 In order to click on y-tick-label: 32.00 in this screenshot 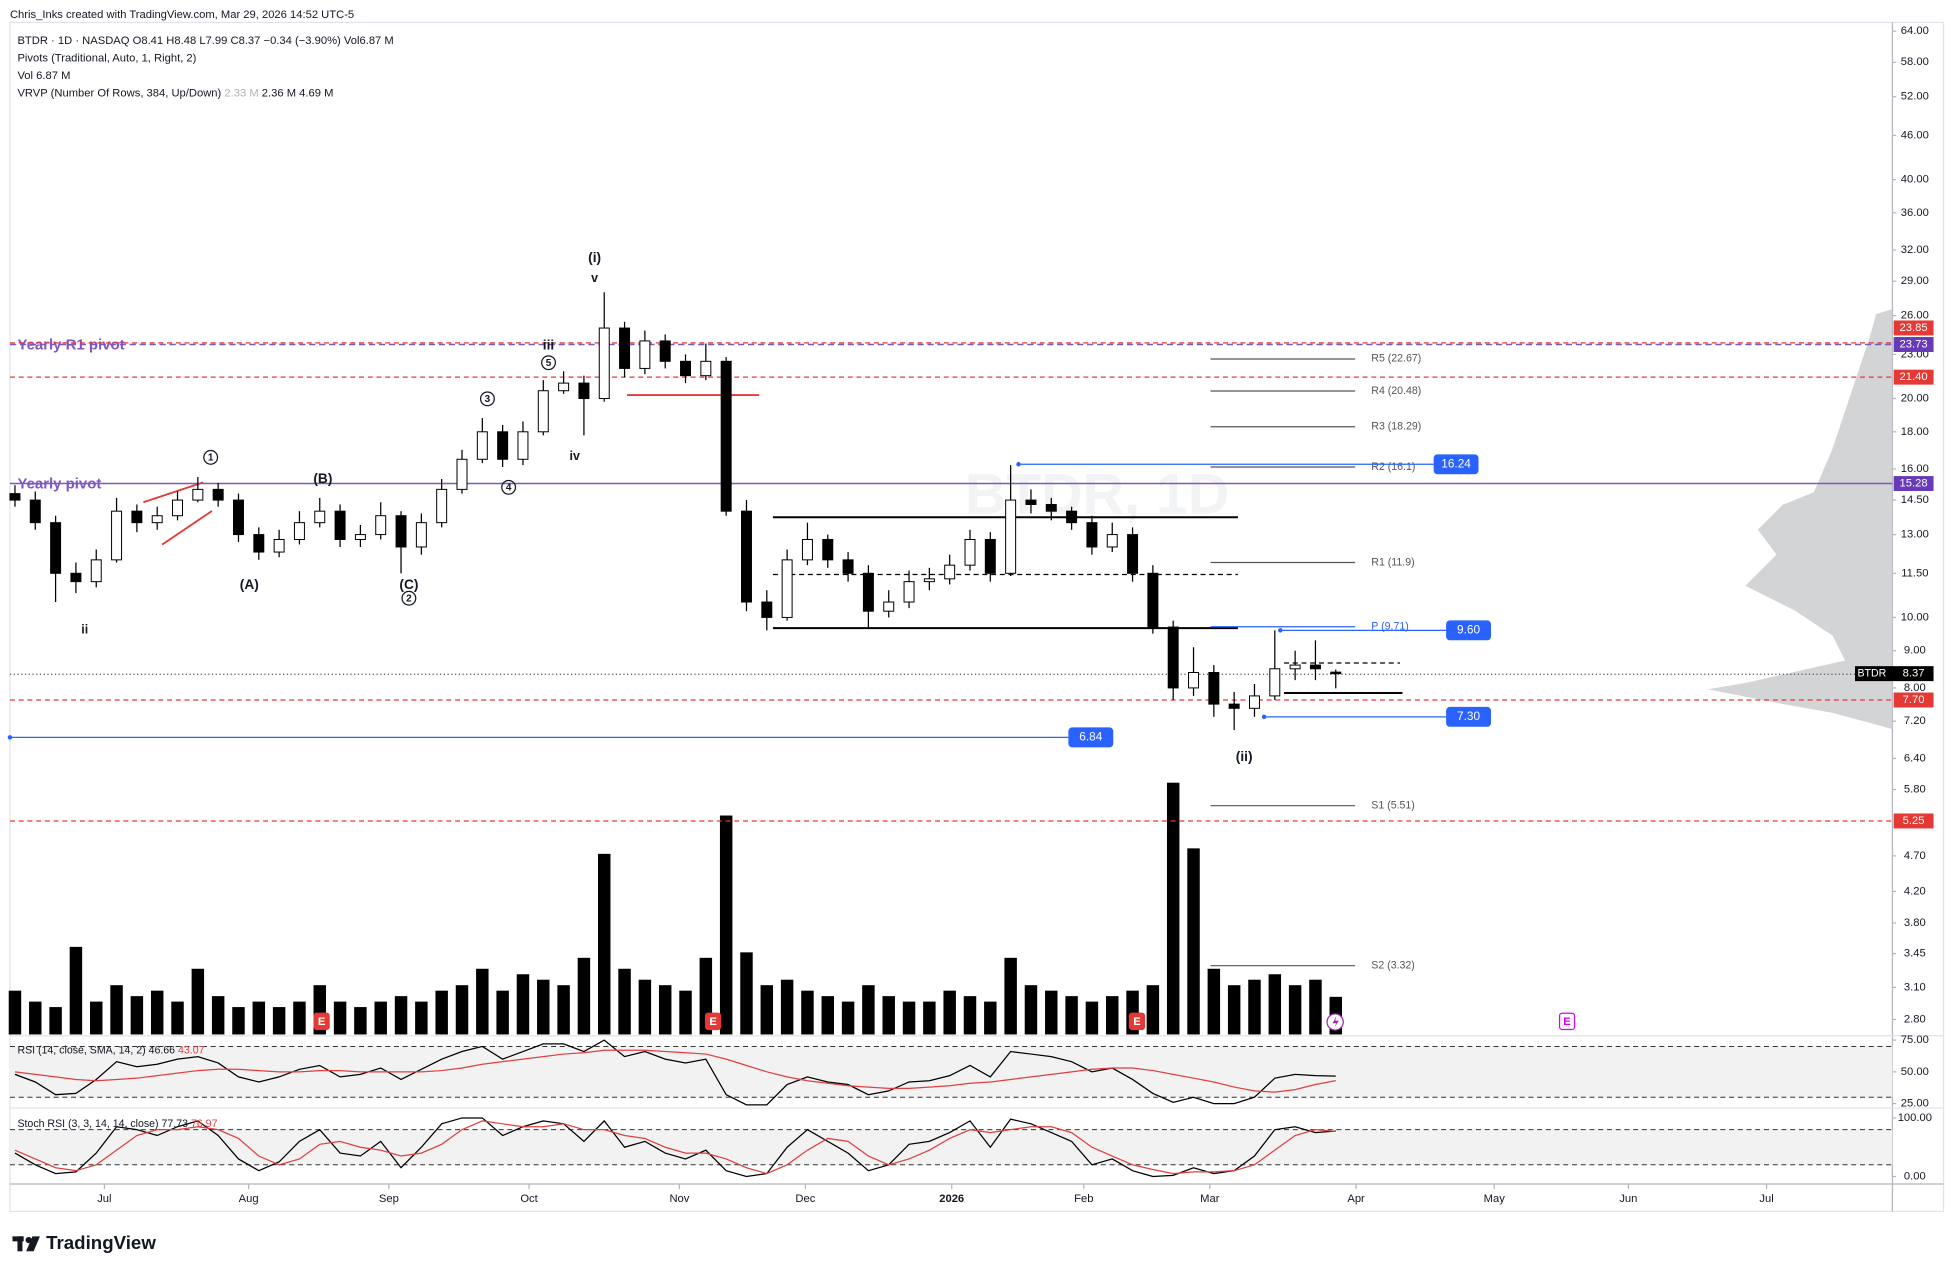, I will do `click(1915, 250)`.